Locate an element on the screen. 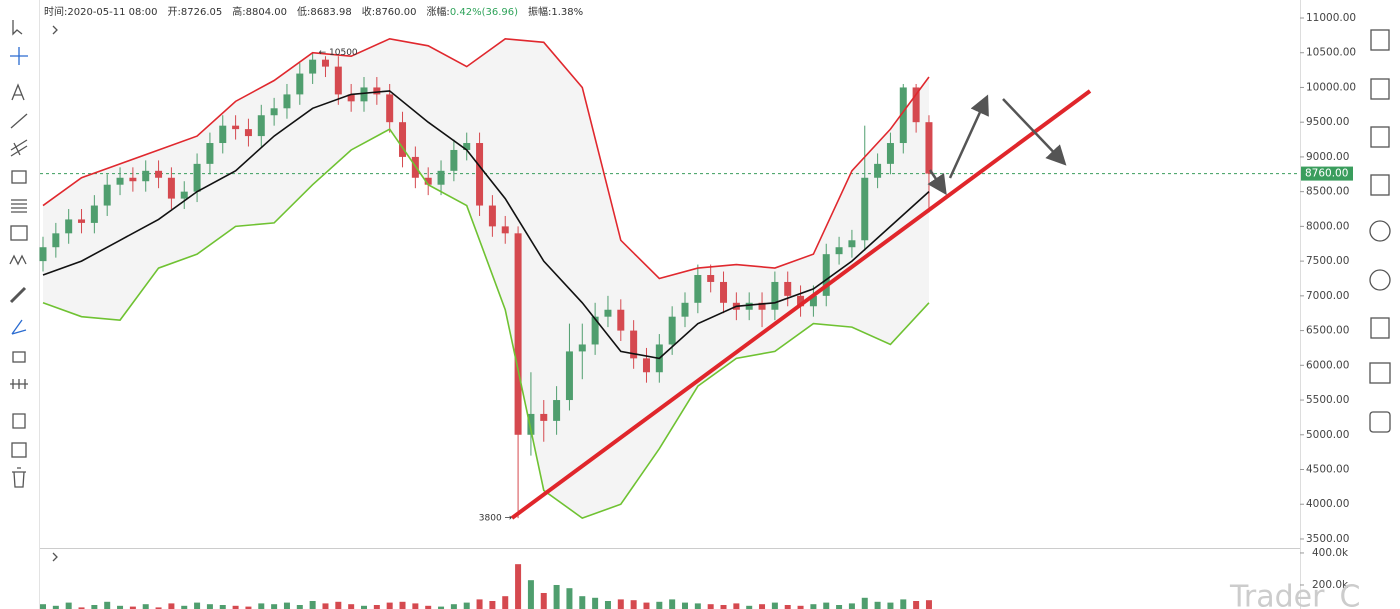 This screenshot has height=609, width=1400. header-label: 振幅: is located at coordinates (539, 11).